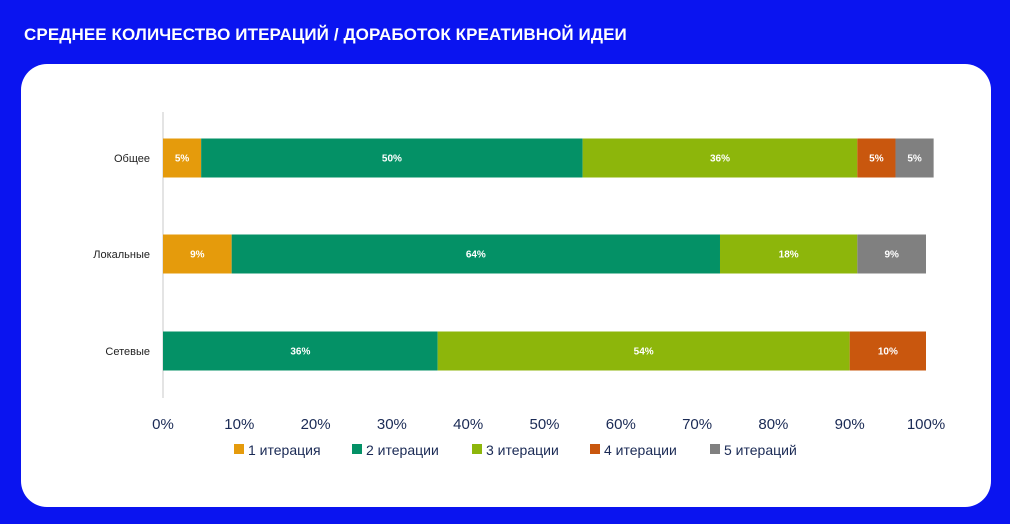 The height and width of the screenshot is (524, 1010). Describe the element at coordinates (773, 424) in the screenshot. I see `x-tick-label: 80%` at that location.